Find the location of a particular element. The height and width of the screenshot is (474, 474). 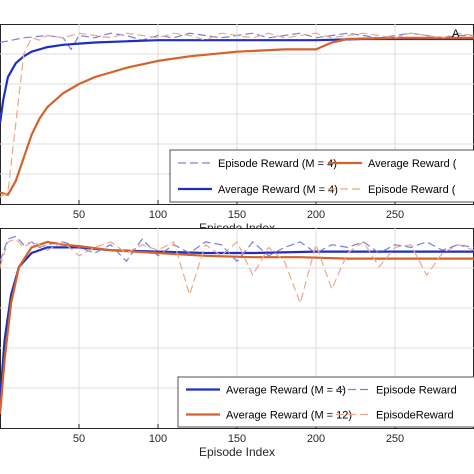

legend-entry-label: Episode Reward (M = 4) is located at coordinates (277, 164).